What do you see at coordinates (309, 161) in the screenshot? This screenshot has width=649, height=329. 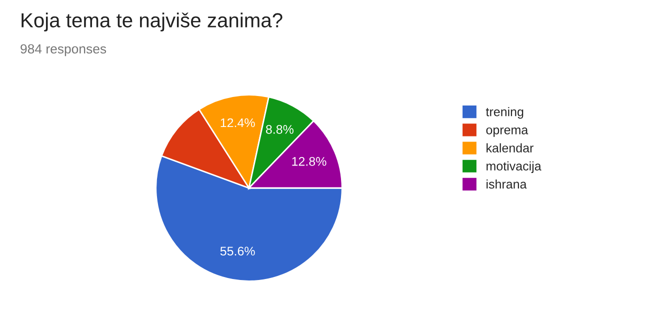 I see `data-label: 12.8%` at bounding box center [309, 161].